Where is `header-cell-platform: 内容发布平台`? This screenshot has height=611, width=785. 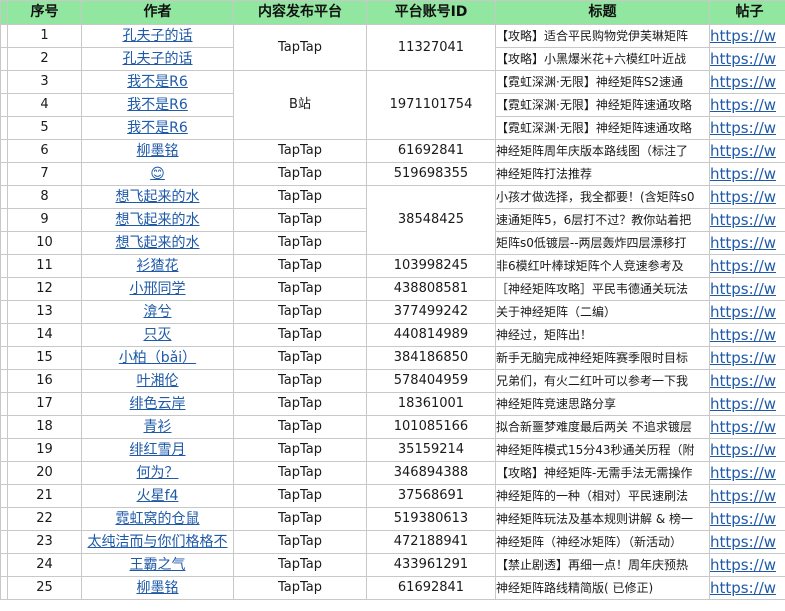 header-cell-platform: 内容发布平台 is located at coordinates (300, 12).